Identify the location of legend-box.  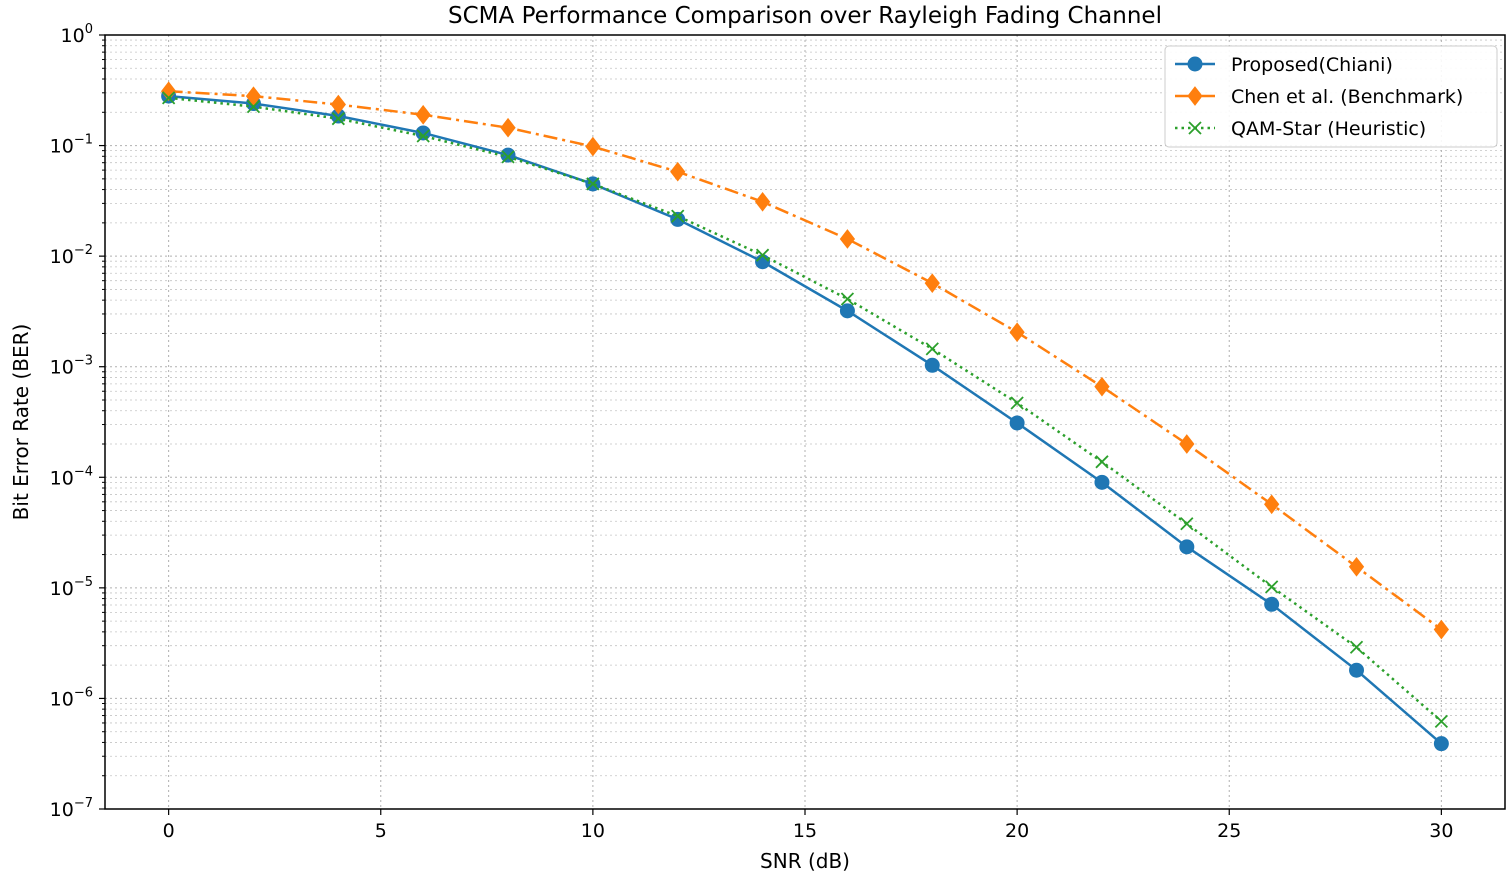
(1331, 96).